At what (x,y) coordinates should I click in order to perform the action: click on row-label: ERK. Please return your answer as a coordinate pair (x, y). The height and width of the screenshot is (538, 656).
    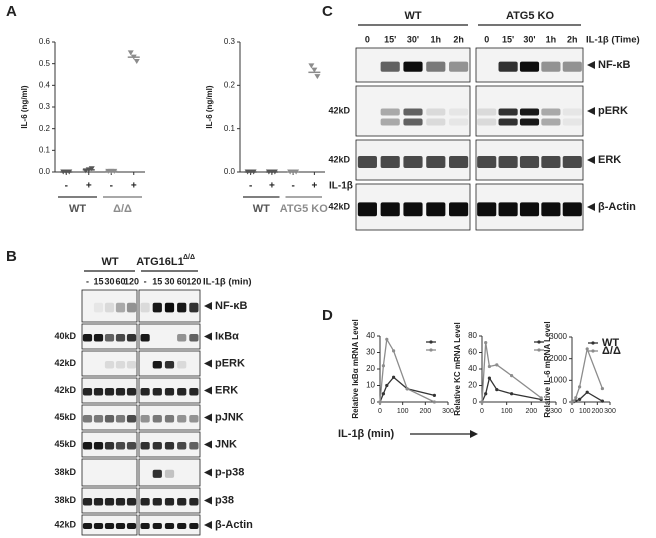
    Looking at the image, I should click on (226, 390).